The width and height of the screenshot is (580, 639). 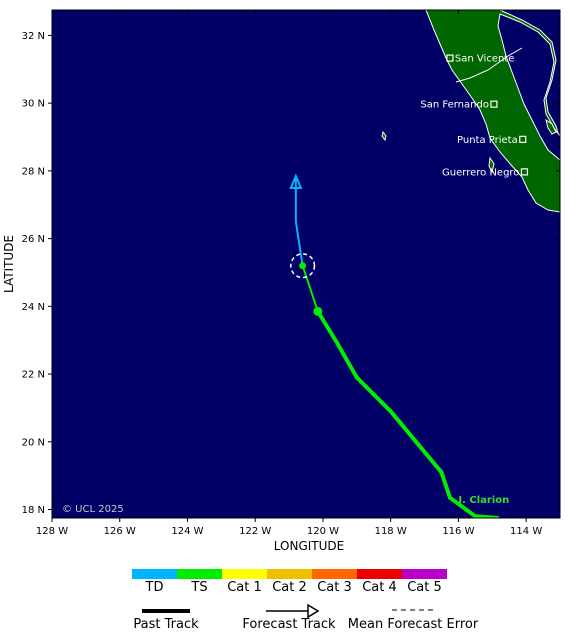 I want to click on y-tick-label: 22 N, so click(x=33, y=375).